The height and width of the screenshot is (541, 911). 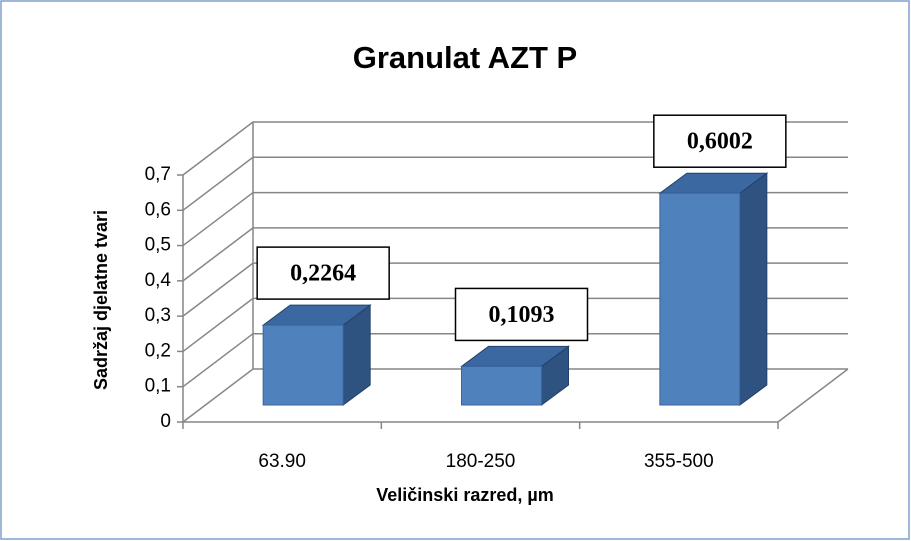 What do you see at coordinates (158, 386) in the screenshot?
I see `y-tick-label: 0,1` at bounding box center [158, 386].